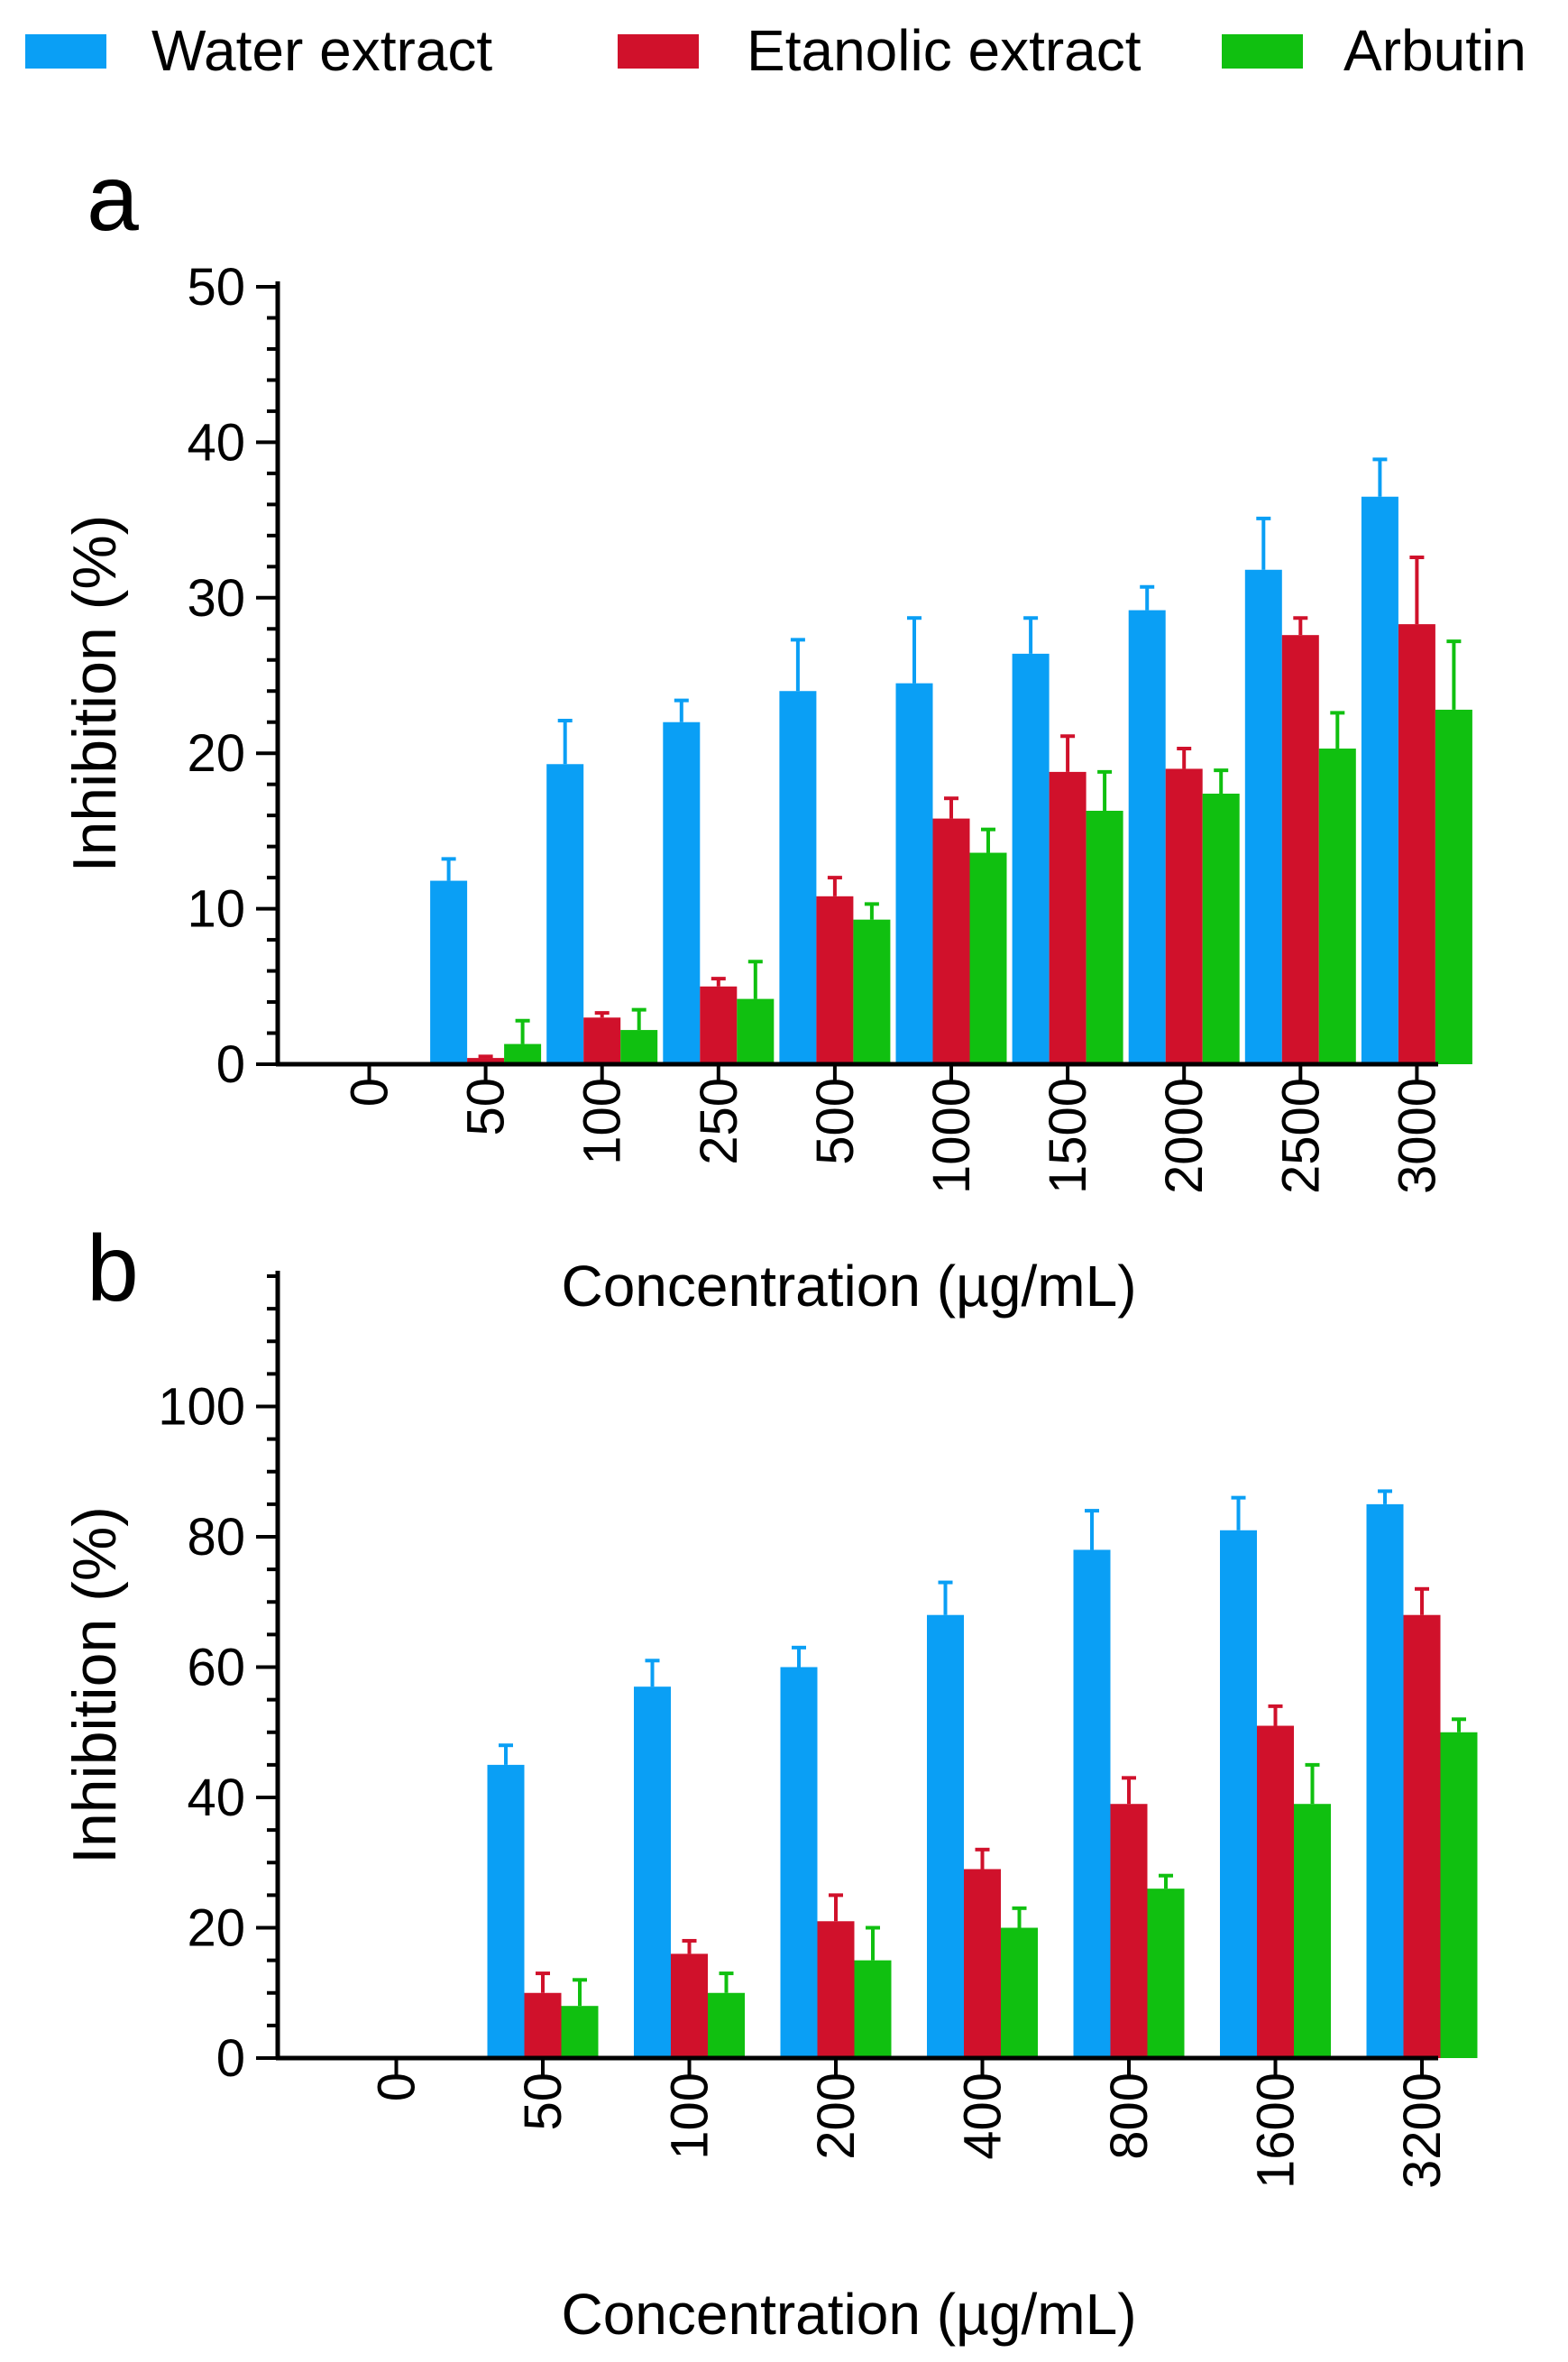 Image resolution: width=1568 pixels, height=2362 pixels. I want to click on y-tick-label-a: 0, so click(230, 1064).